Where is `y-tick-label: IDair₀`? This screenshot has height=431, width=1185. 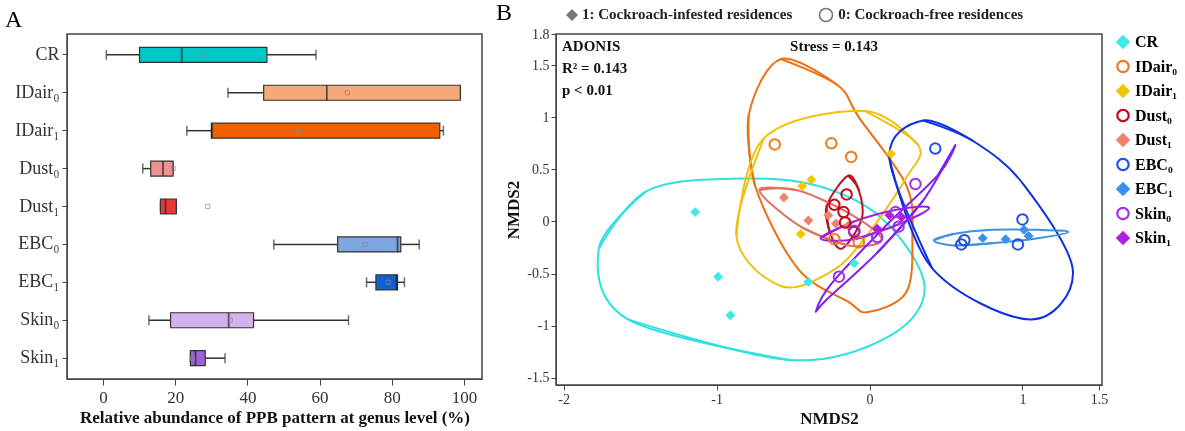
y-tick-label: IDair₀ is located at coordinates (37, 91).